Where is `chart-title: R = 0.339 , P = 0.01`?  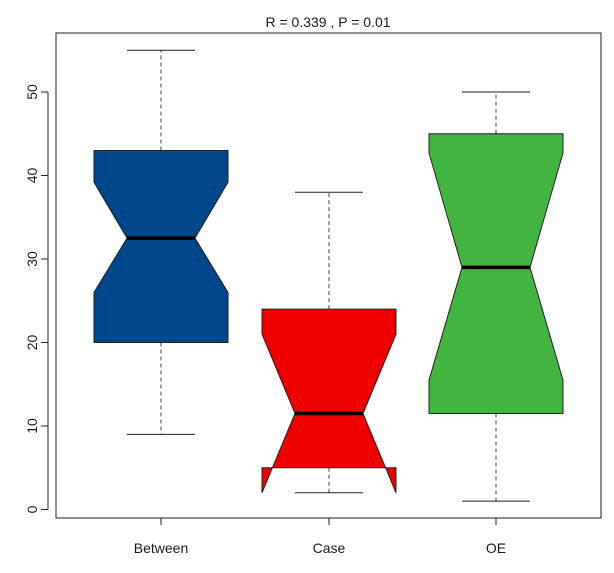
chart-title: R = 0.339 , P = 0.01 is located at coordinates (327, 22).